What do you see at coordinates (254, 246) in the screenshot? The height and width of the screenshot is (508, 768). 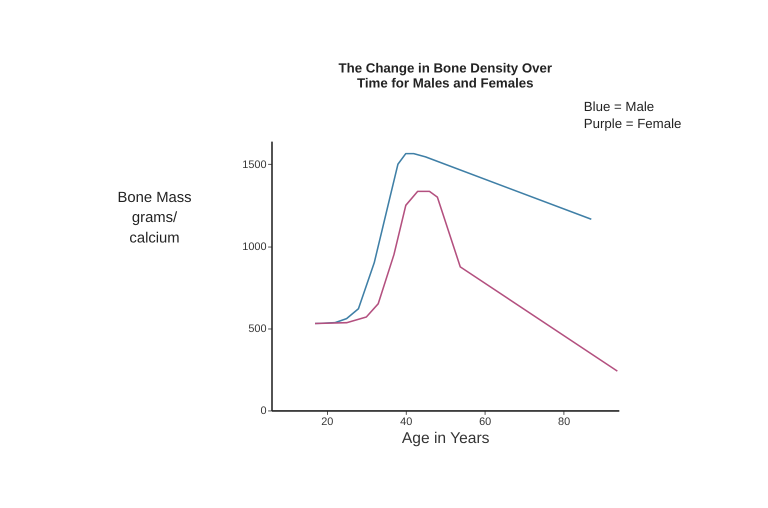 I see `y-tick-label: 1000` at bounding box center [254, 246].